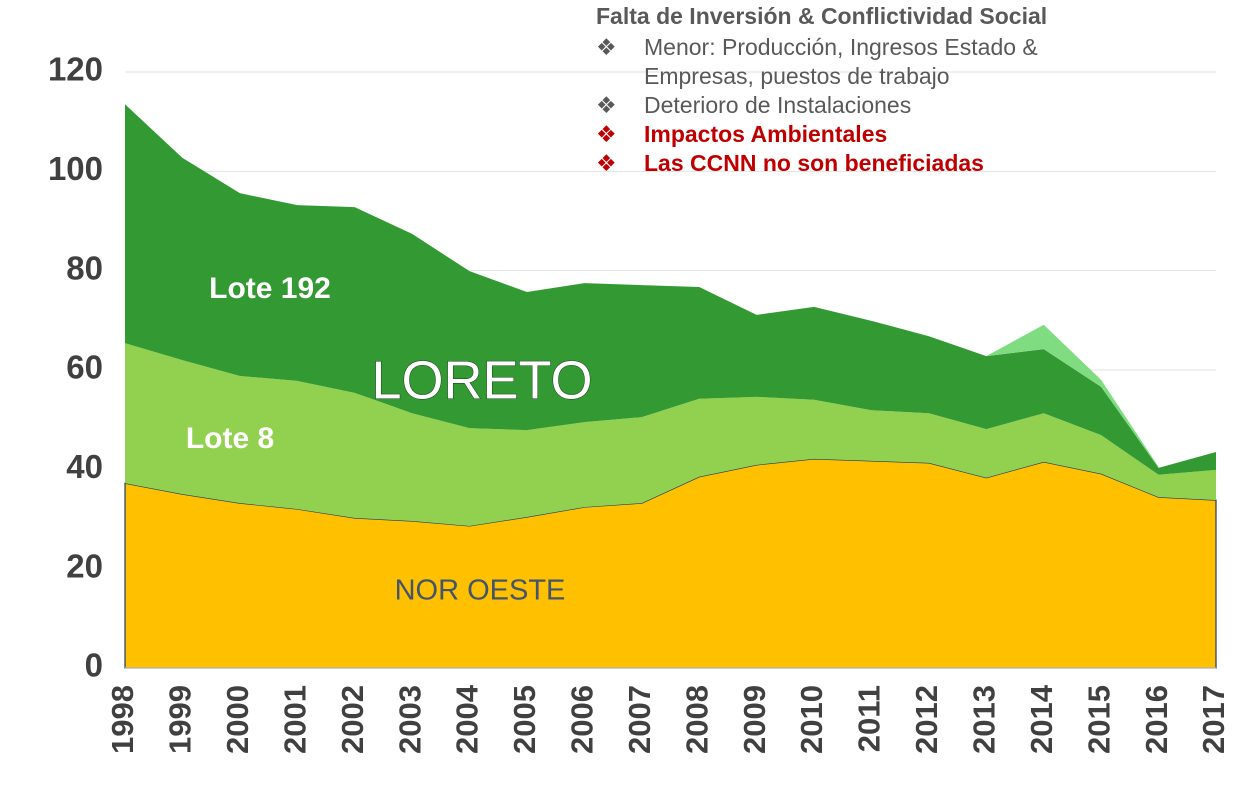  What do you see at coordinates (75, 168) in the screenshot?
I see `y-tick-label: 100` at bounding box center [75, 168].